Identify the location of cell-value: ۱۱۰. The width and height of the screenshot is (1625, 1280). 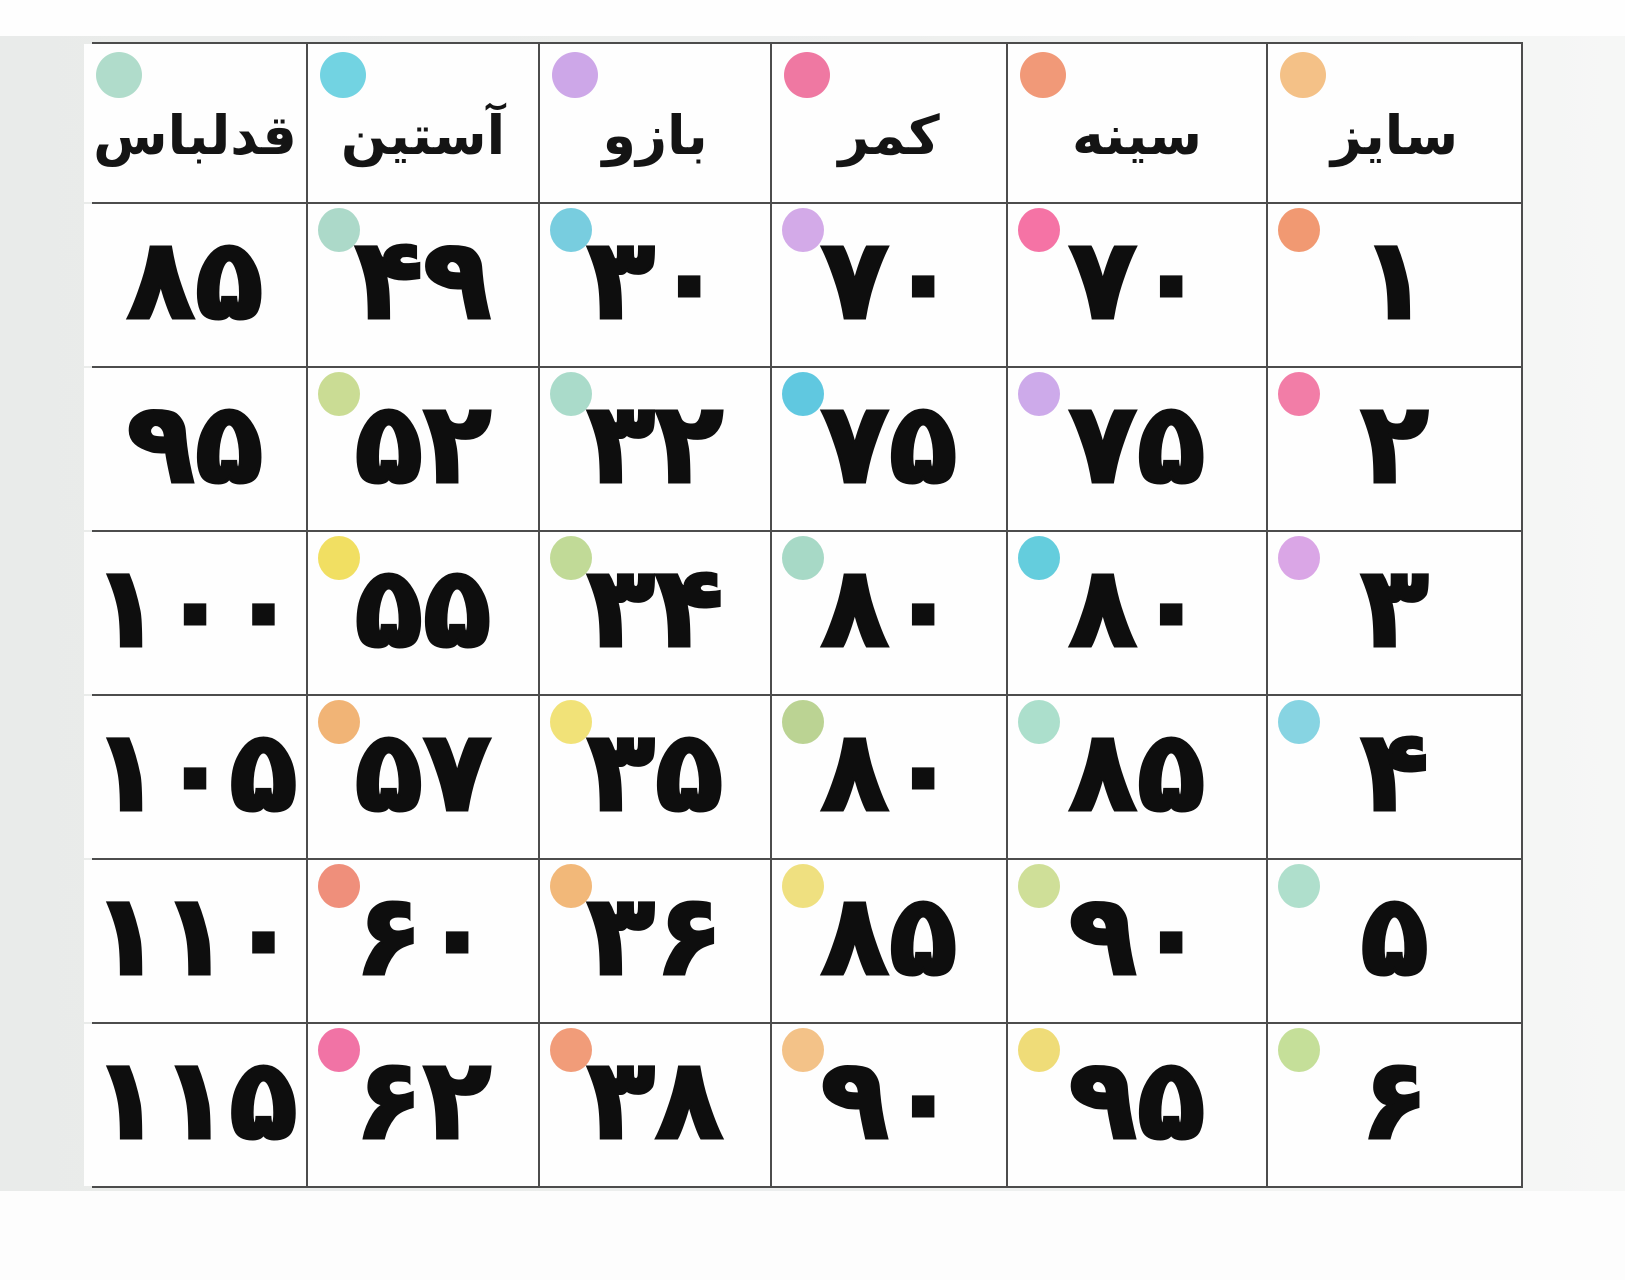
(194, 936).